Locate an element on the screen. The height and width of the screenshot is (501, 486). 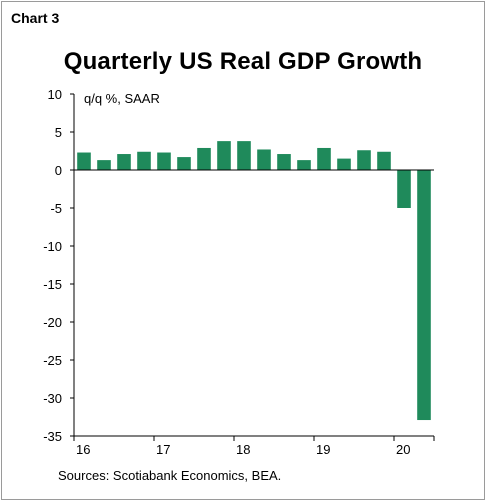
y-tick-label: 10 is located at coordinates (55, 94).